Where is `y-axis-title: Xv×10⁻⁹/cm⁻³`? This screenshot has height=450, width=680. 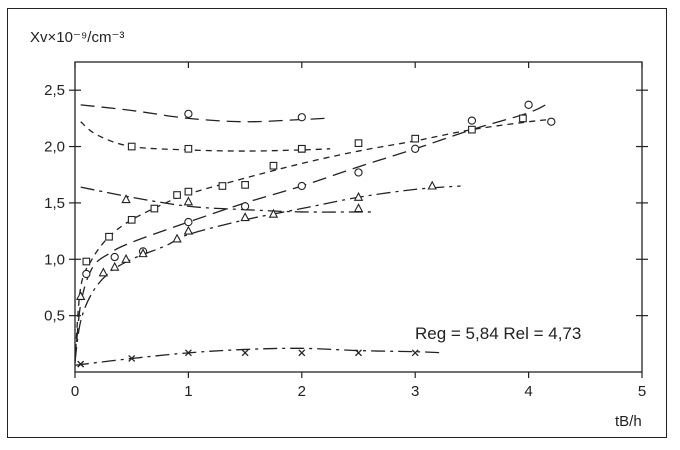 y-axis-title: Xv×10⁻⁹/cm⁻³ is located at coordinates (77, 37).